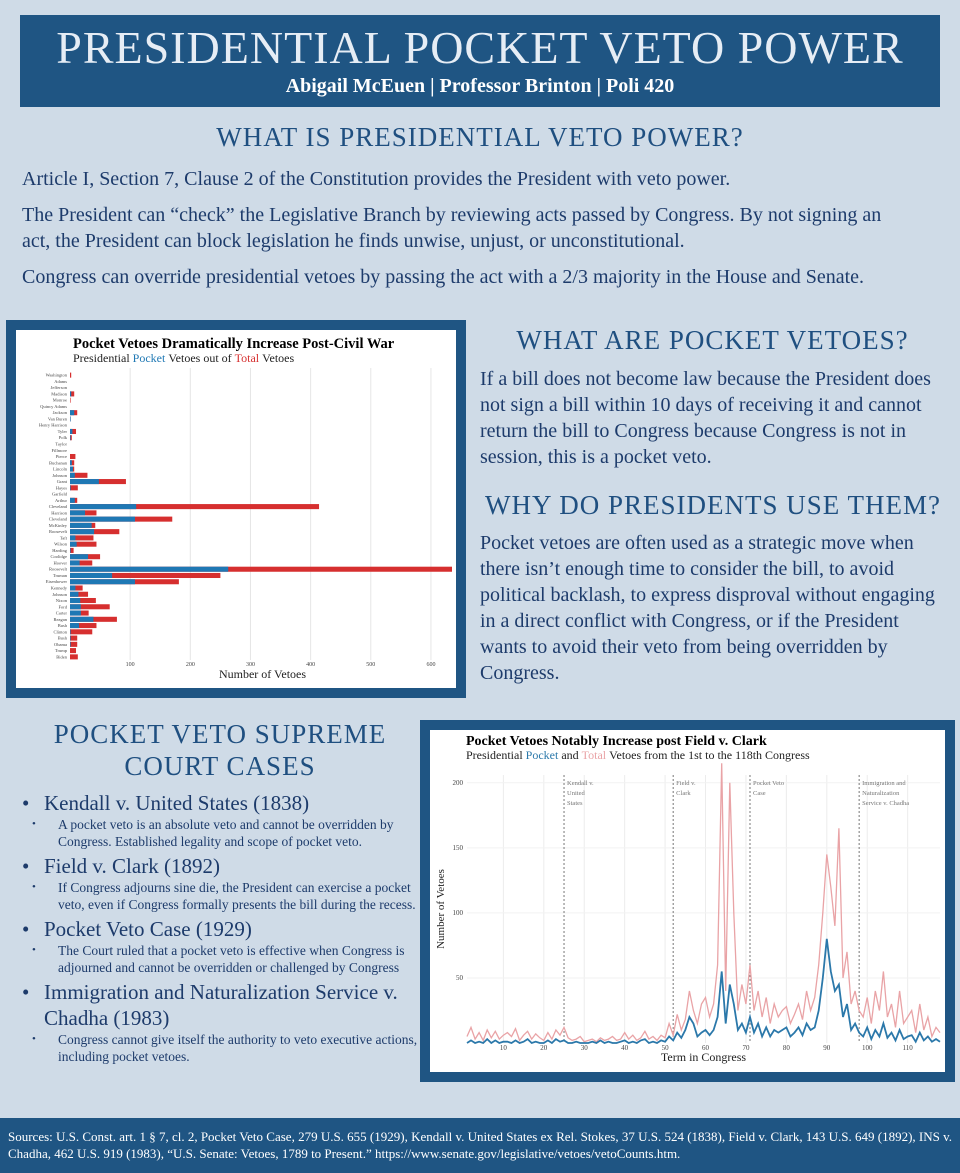  Describe the element at coordinates (63, 431) in the screenshot. I see `y-tick-label: Tyler` at that location.